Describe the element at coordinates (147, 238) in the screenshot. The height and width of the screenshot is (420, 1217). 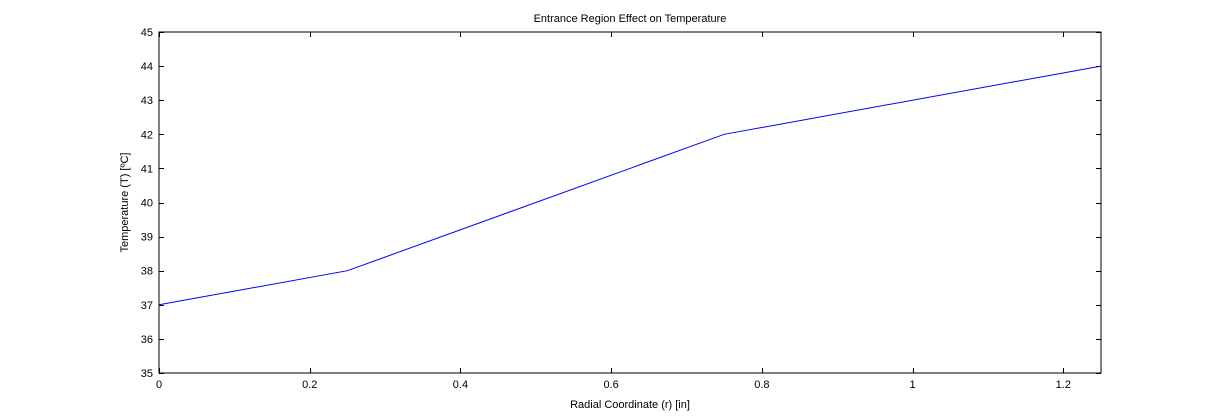
I see `y-tick-label: 39` at that location.